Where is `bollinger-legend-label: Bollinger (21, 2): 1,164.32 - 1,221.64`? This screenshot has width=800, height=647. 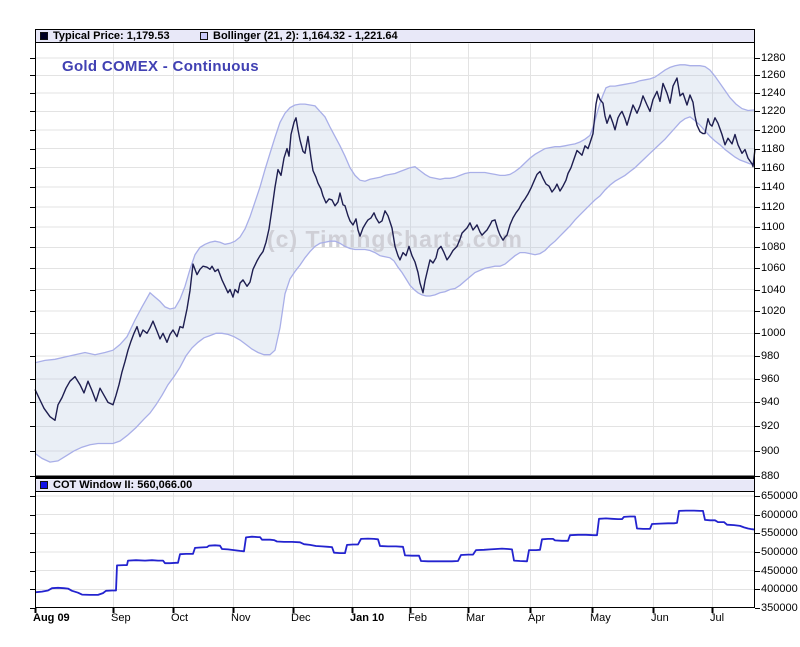 bollinger-legend-label: Bollinger (21, 2): 1,164.32 - 1,221.64 is located at coordinates (305, 36).